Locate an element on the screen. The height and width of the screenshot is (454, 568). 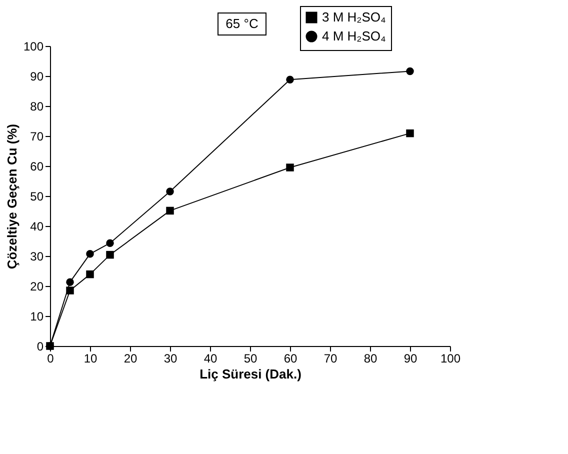
y-tick-label: 20 is located at coordinates (37, 287).